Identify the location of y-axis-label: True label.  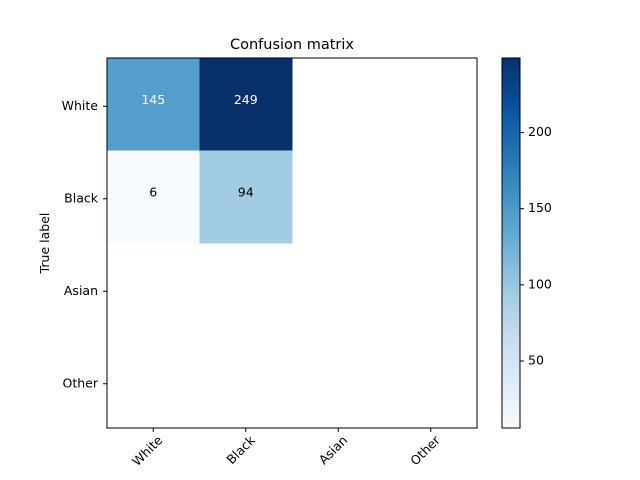
(44, 244).